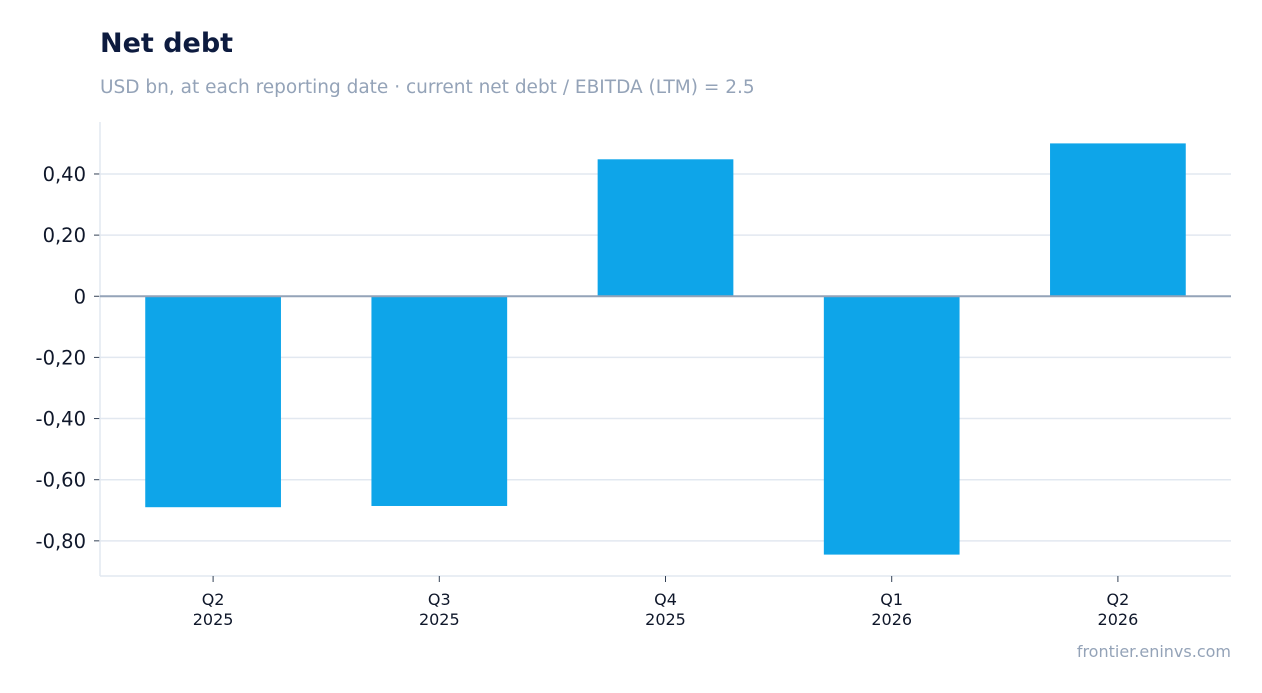 The height and width of the screenshot is (693, 1262). Describe the element at coordinates (439, 401) in the screenshot. I see `bar-q3-2025` at that location.